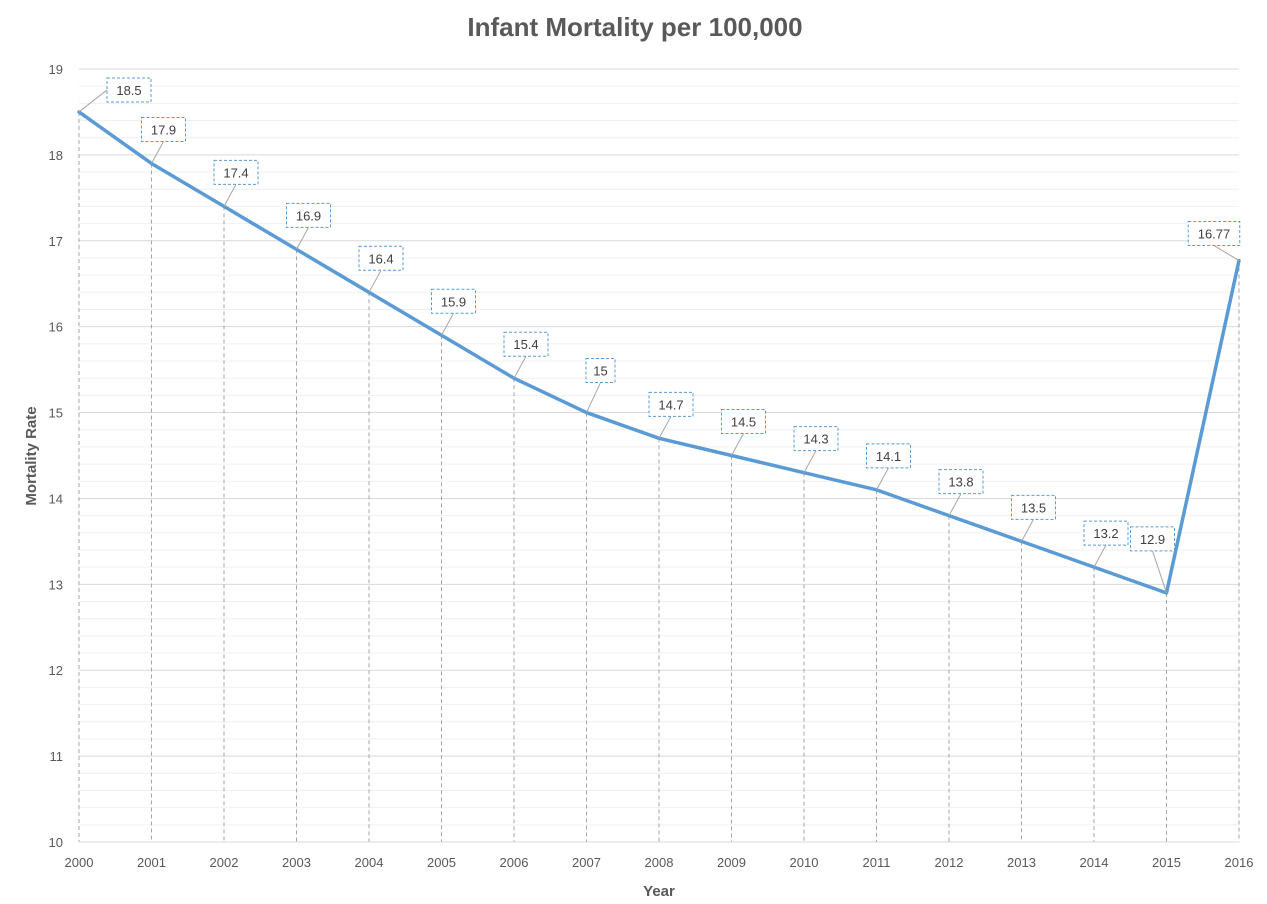  What do you see at coordinates (56, 584) in the screenshot?
I see `y-tick-label: 13` at bounding box center [56, 584].